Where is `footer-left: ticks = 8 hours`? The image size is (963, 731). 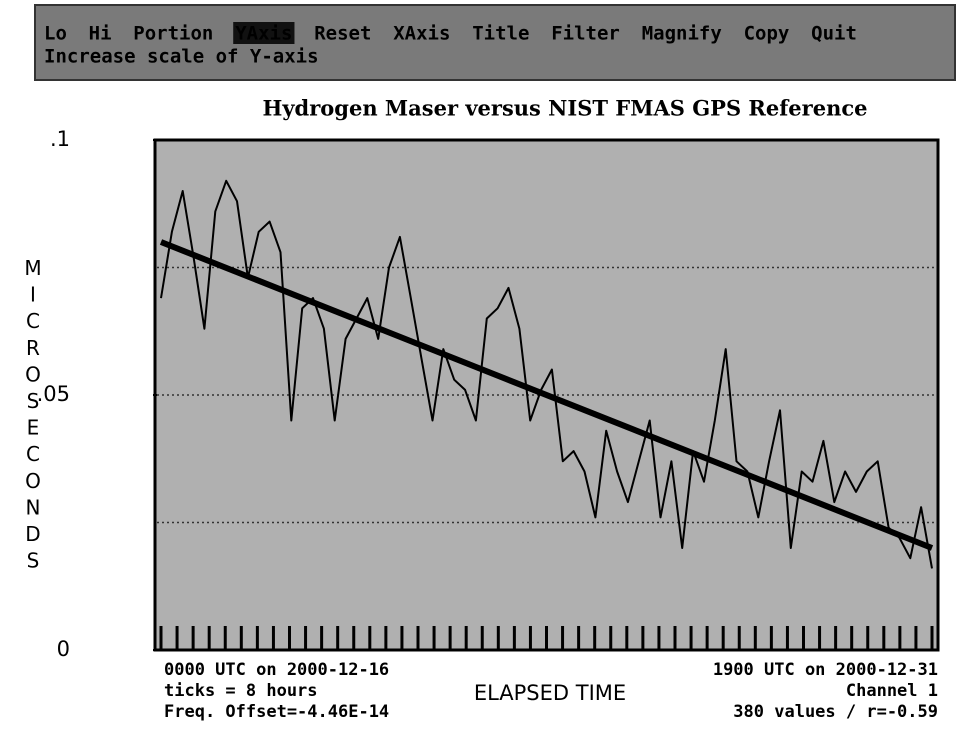 footer-left: ticks = 8 hours is located at coordinates (241, 691).